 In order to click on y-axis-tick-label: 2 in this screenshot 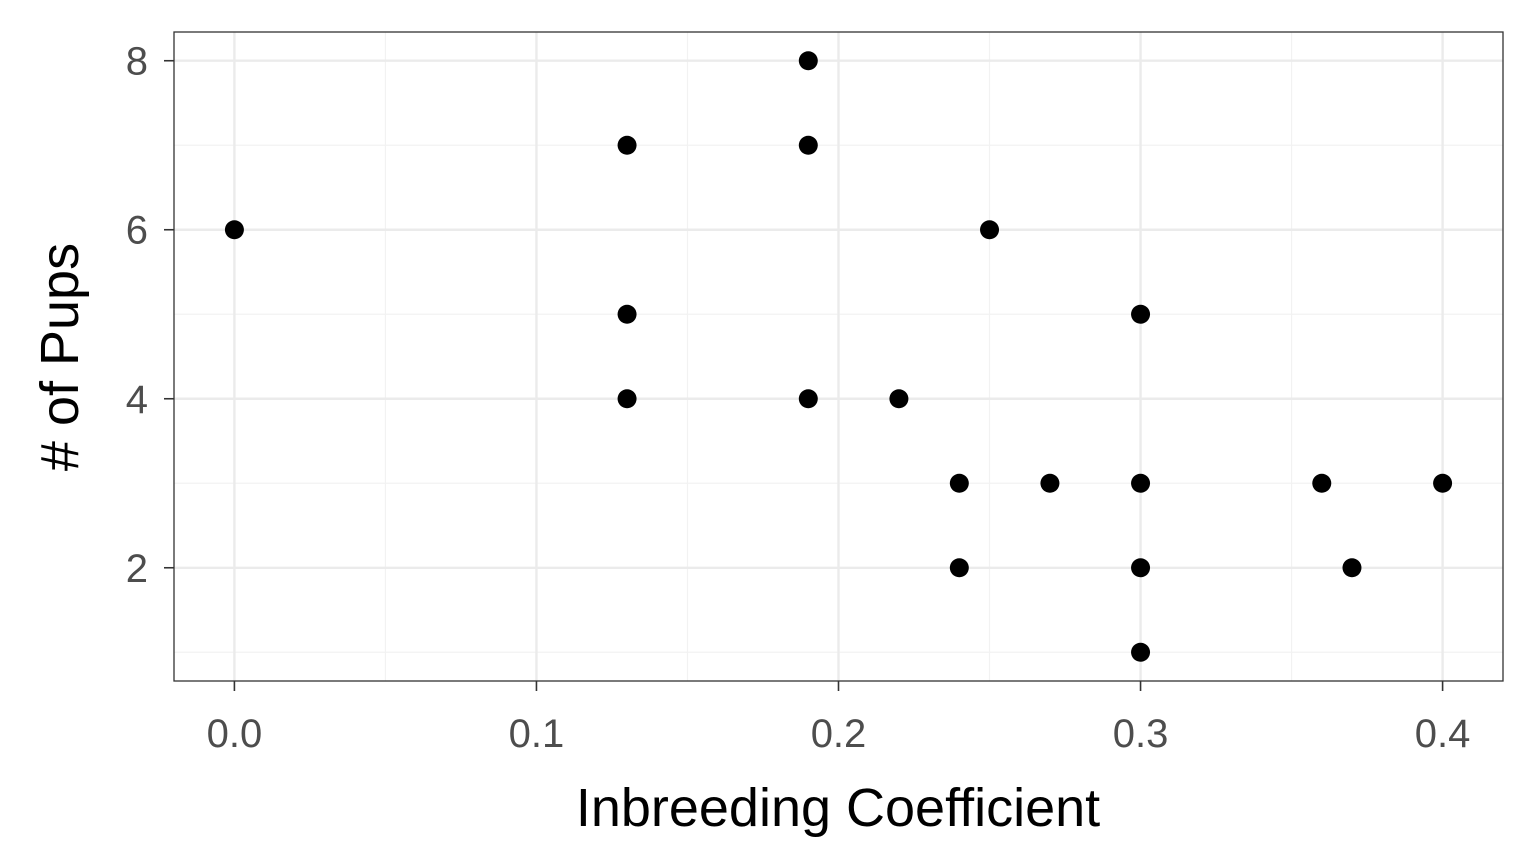, I will do `click(137, 569)`.